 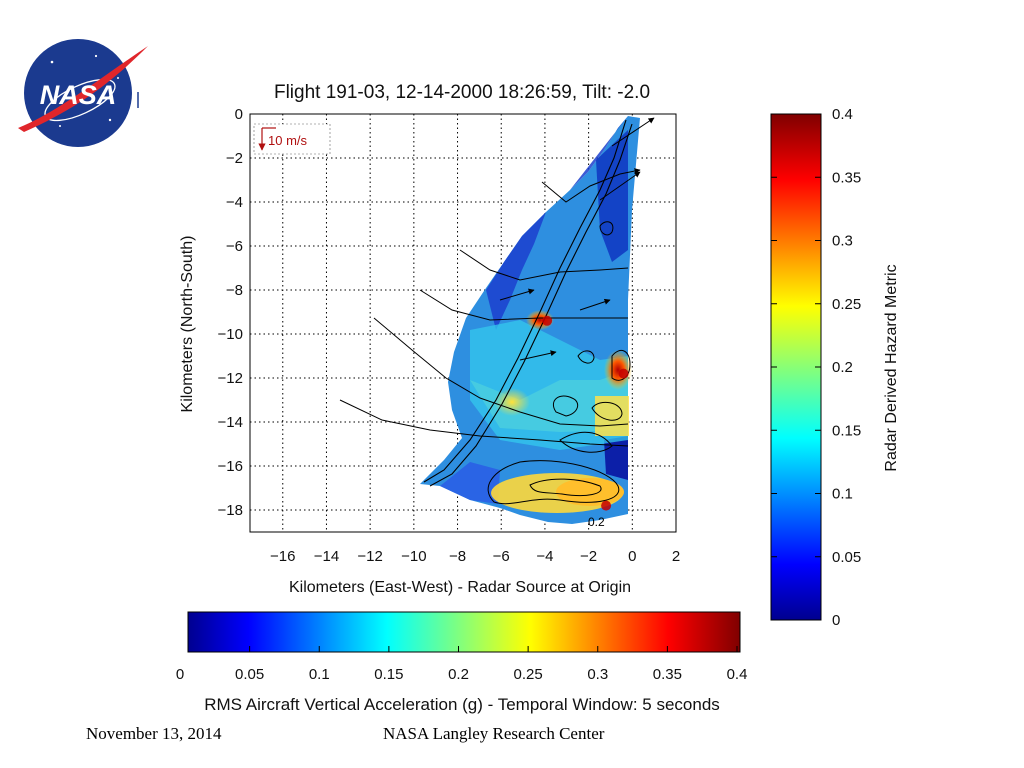 What do you see at coordinates (458, 674) in the screenshot?
I see `acceleration-colorbar-tick-label: 0.2` at bounding box center [458, 674].